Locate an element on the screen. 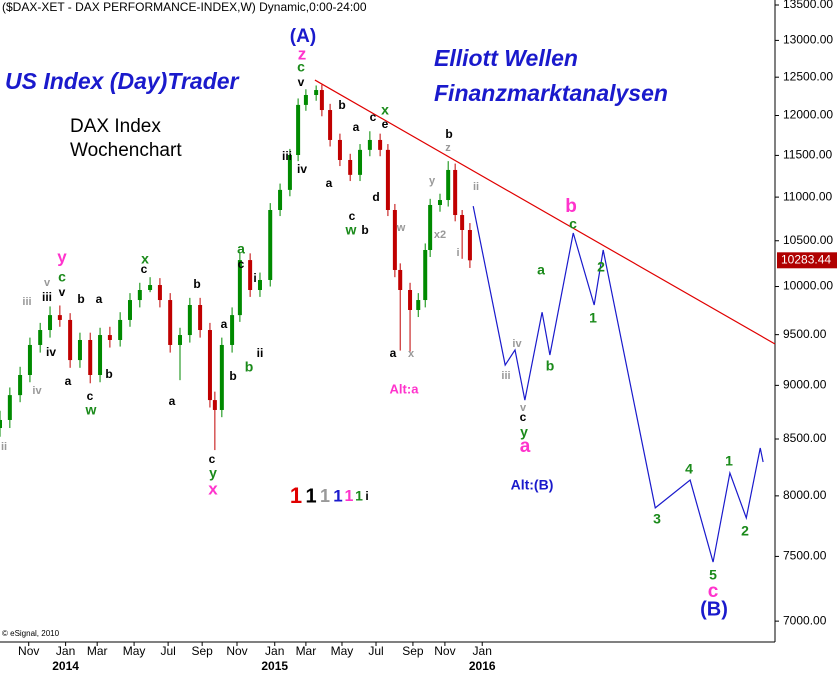 The height and width of the screenshot is (674, 838). wave-label: w is located at coordinates (351, 230).